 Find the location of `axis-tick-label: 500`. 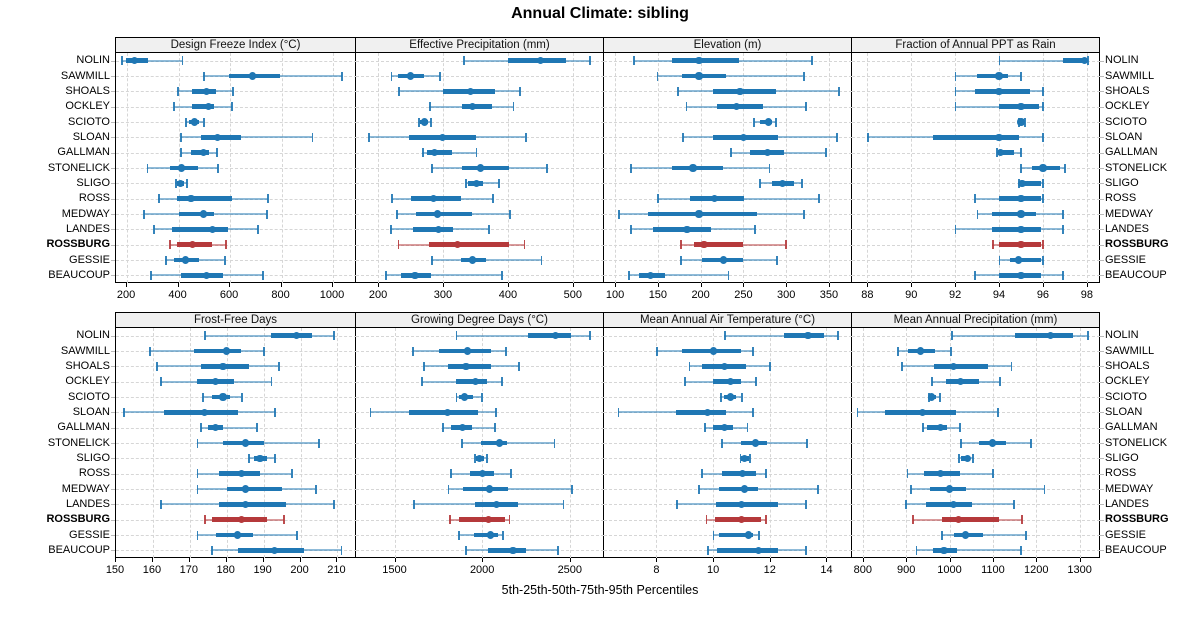

axis-tick-label: 500 is located at coordinates (572, 295).